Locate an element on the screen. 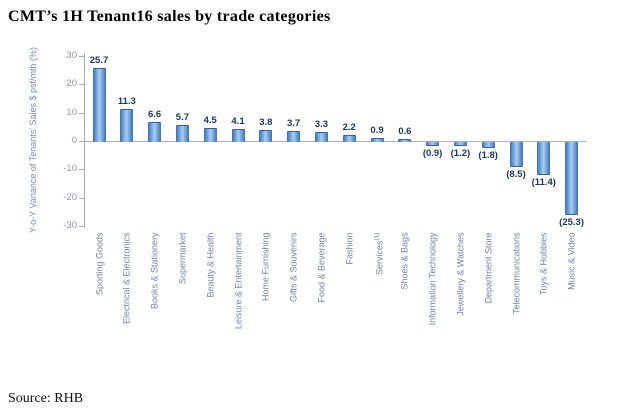  category-label-home-furnishing: Home Furnishing is located at coordinates (265, 266).